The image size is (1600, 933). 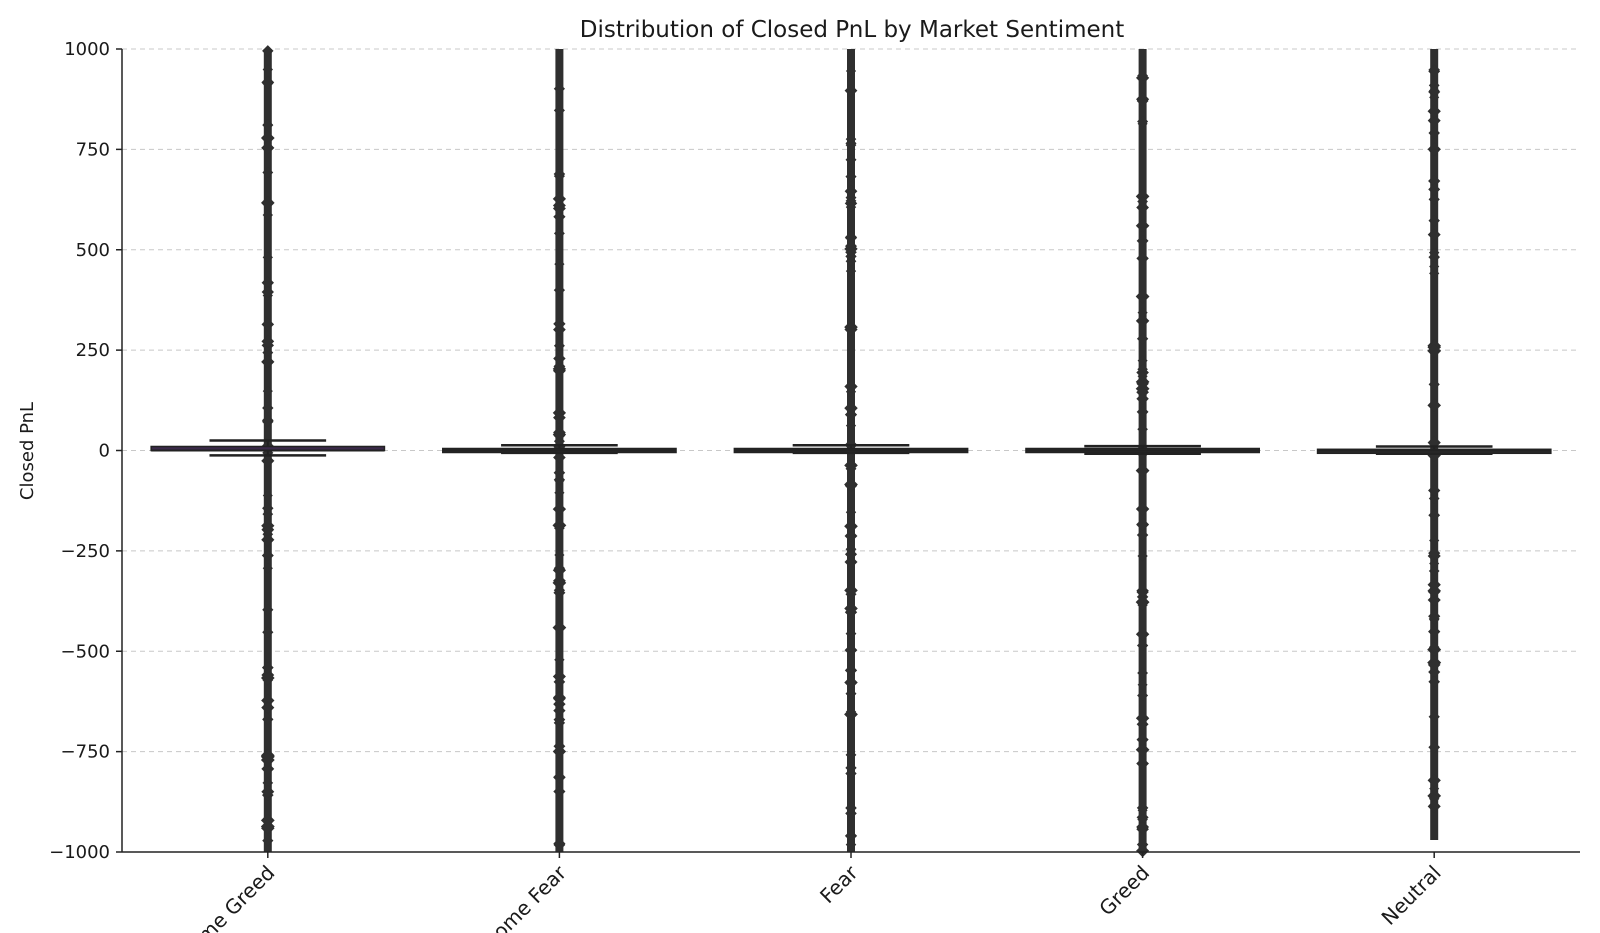 What do you see at coordinates (104, 451) in the screenshot?
I see `y-tick-label: 0` at bounding box center [104, 451].